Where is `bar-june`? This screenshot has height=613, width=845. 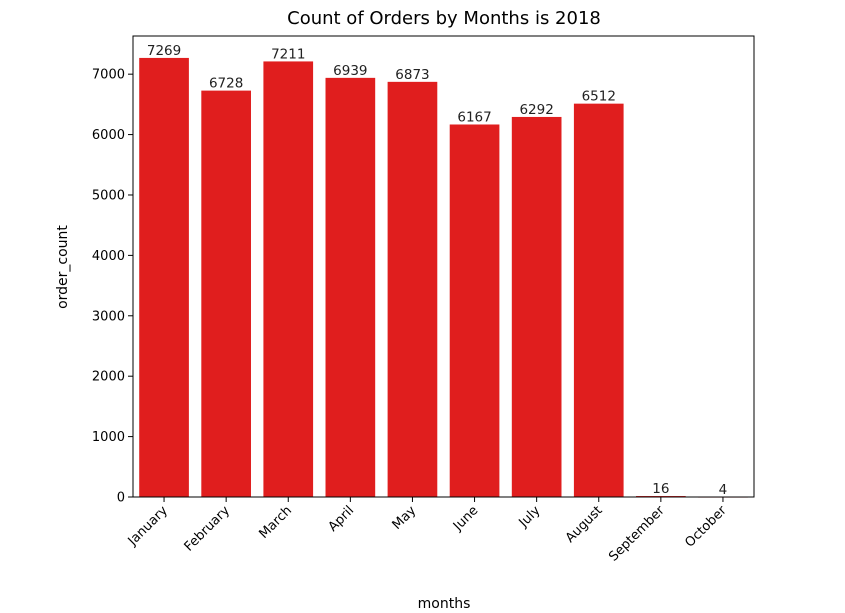 bar-june is located at coordinates (474, 311).